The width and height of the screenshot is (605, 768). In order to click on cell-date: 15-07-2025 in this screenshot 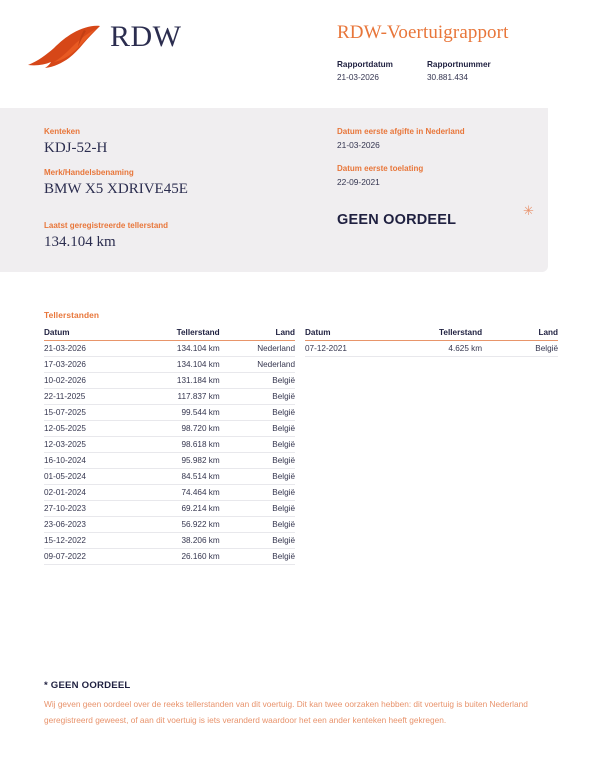, I will do `click(89, 412)`.